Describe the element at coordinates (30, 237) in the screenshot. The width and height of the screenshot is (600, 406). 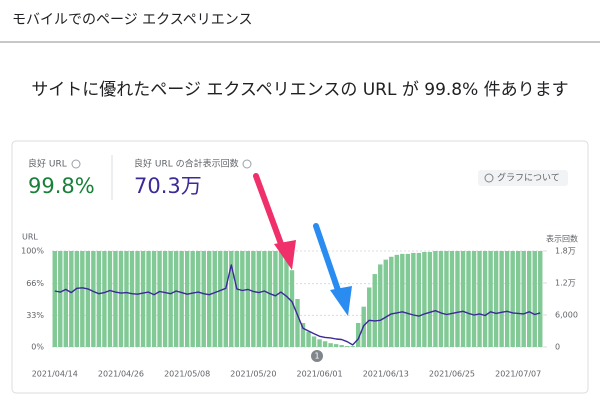
I see `y-axis-title: URL` at that location.